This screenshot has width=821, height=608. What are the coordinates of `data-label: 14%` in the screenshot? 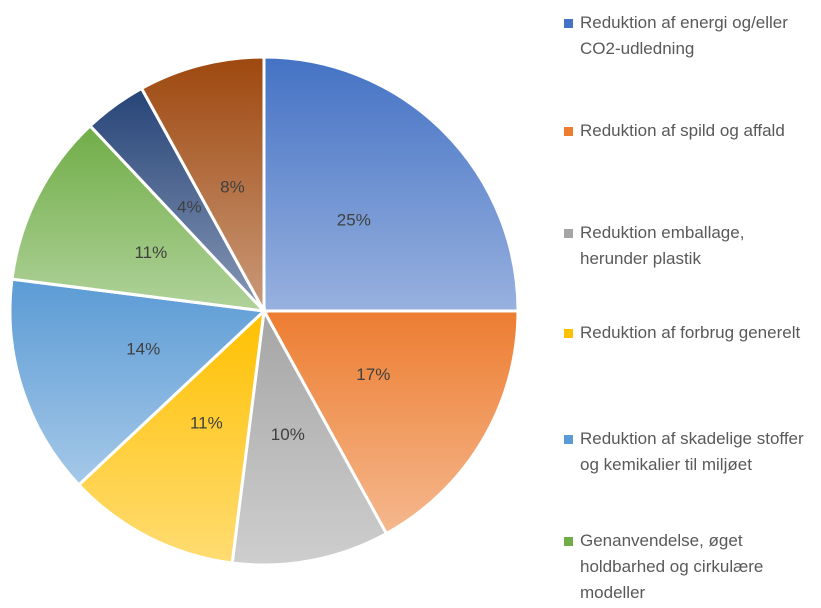 It's located at (143, 349).